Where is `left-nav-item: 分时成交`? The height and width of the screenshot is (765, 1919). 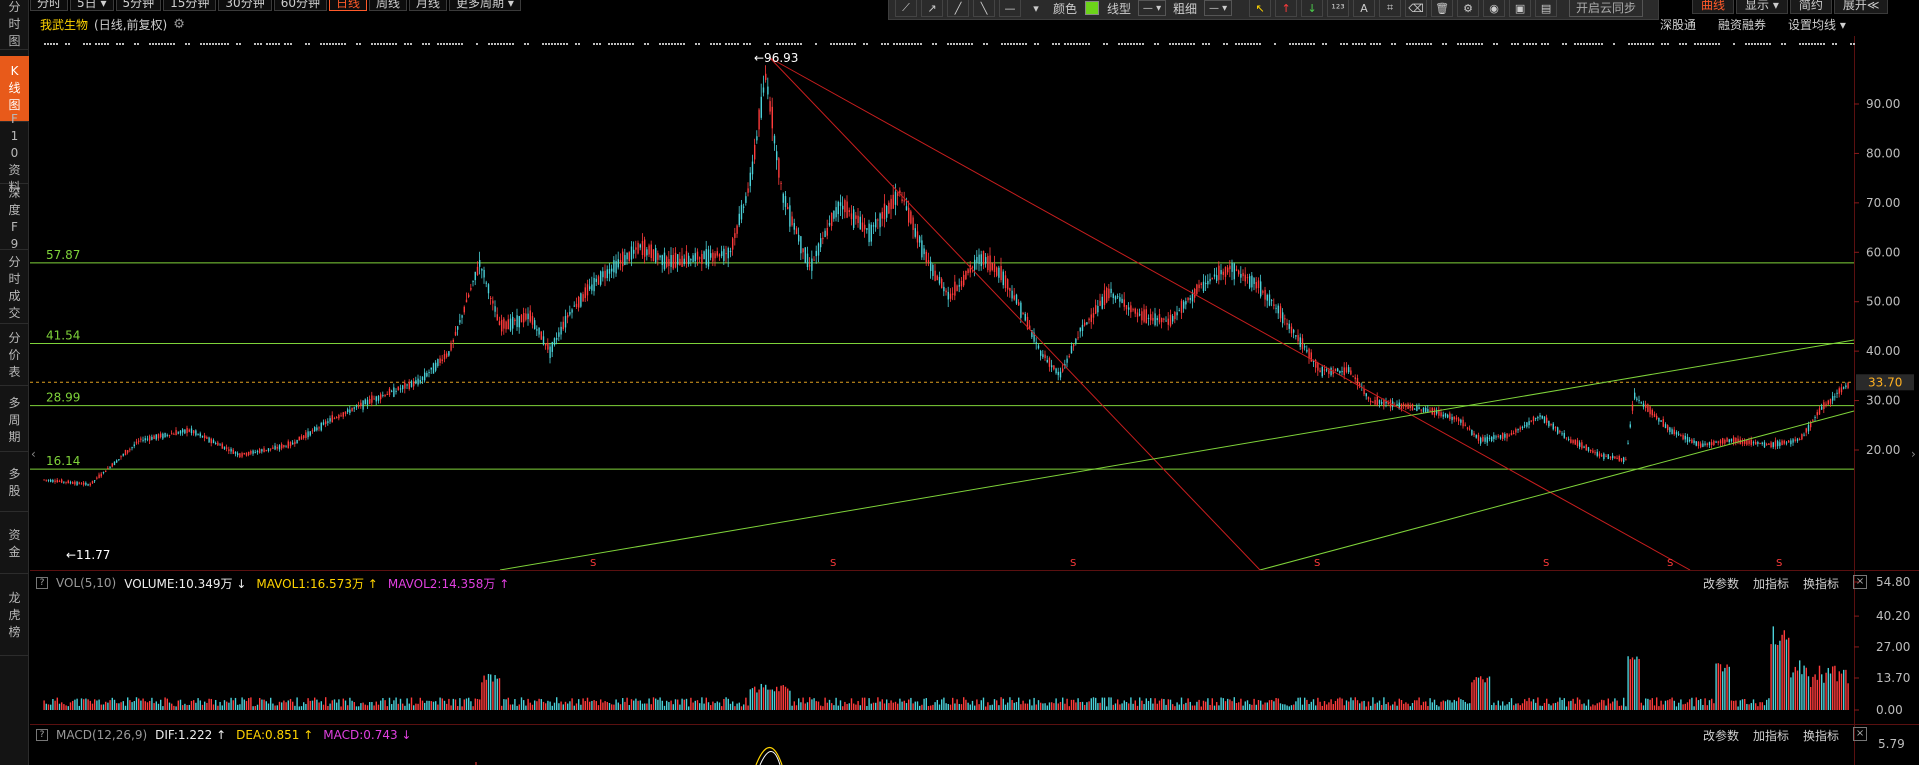 left-nav-item: 分时成交 is located at coordinates (14, 288).